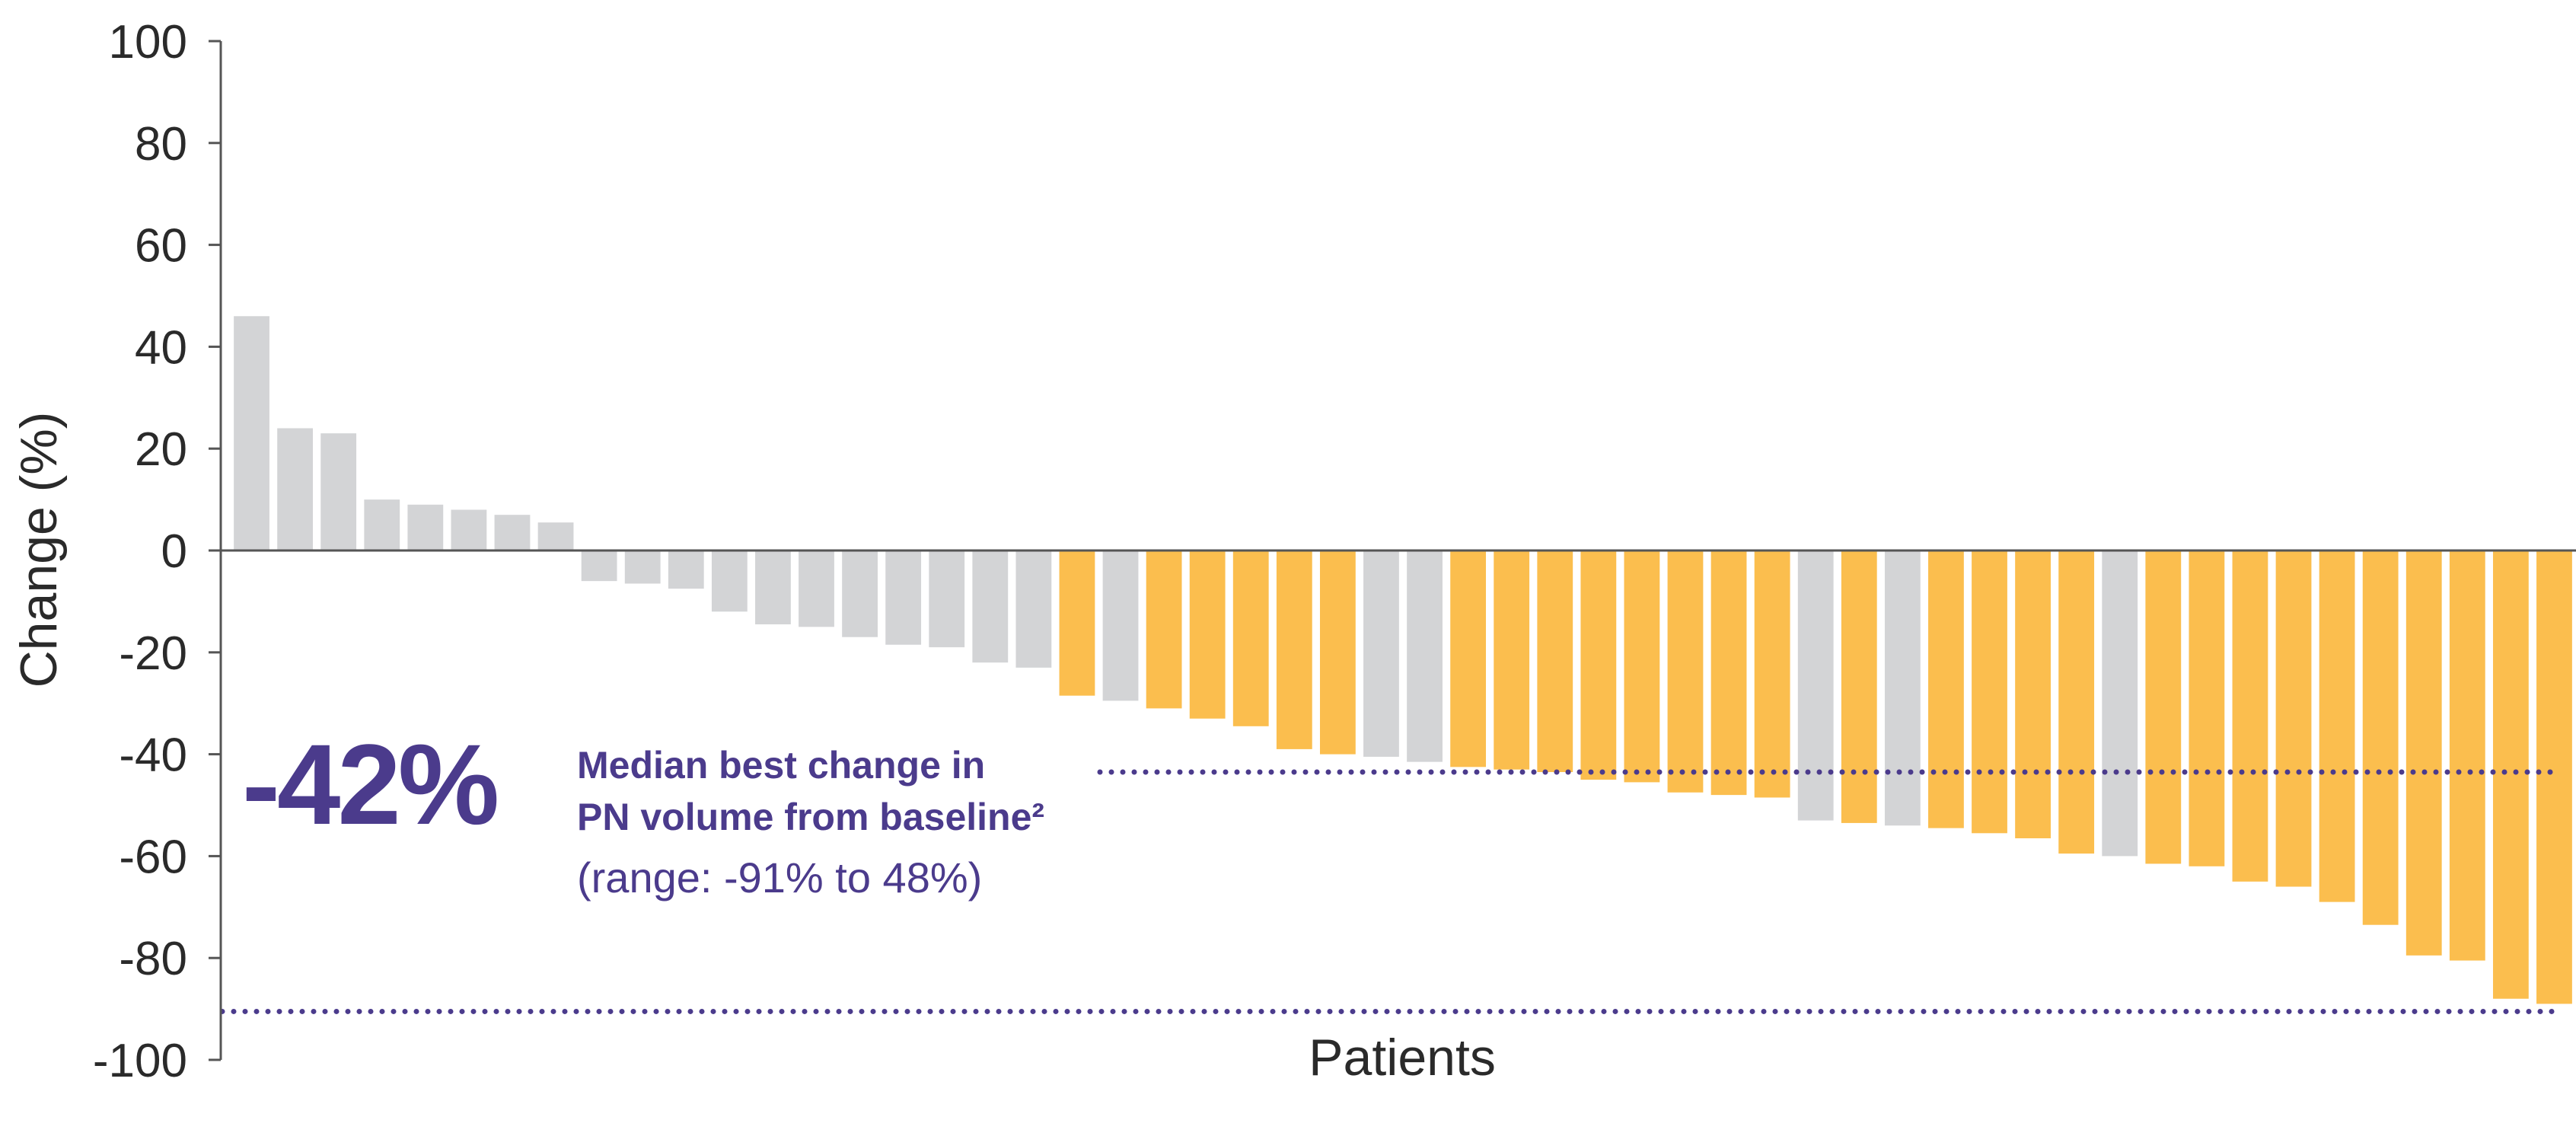 Image resolution: width=2576 pixels, height=1136 pixels. What do you see at coordinates (779, 877) in the screenshot?
I see `annotation-range: (range: -91% to 48%)` at bounding box center [779, 877].